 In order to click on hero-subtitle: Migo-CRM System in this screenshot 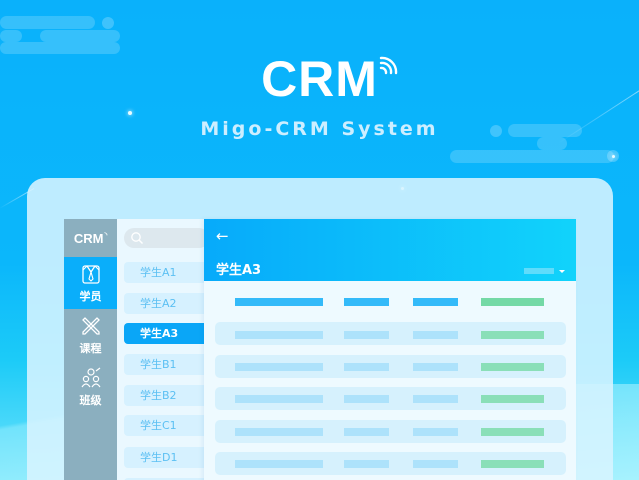, I will do `click(319, 129)`.